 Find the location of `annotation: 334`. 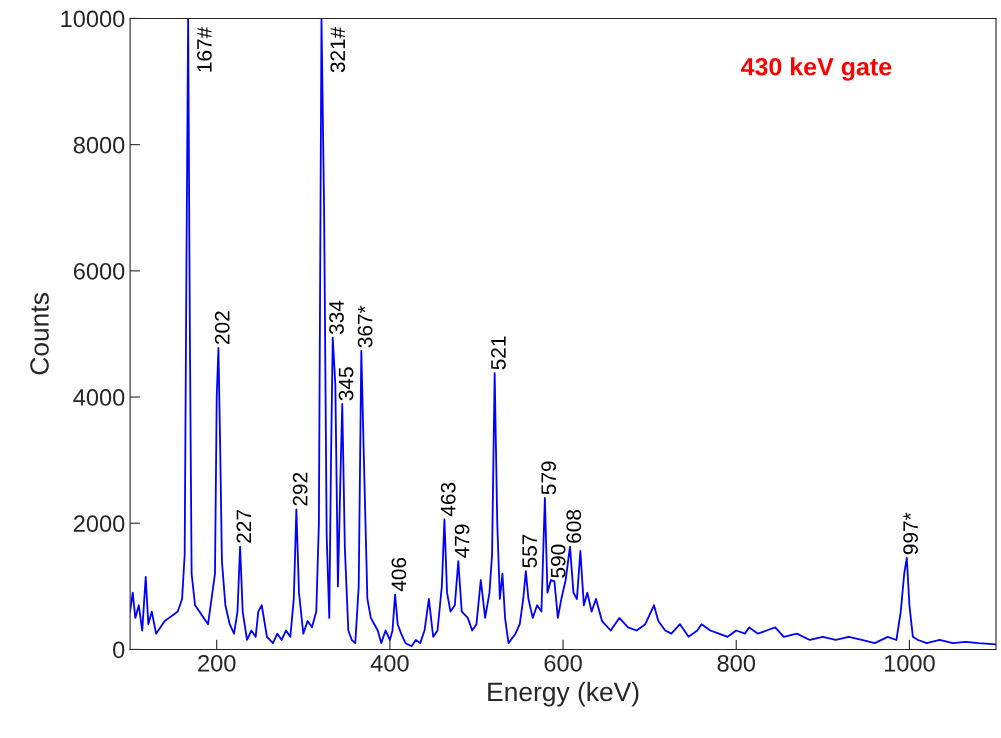

annotation: 334 is located at coordinates (336, 317).